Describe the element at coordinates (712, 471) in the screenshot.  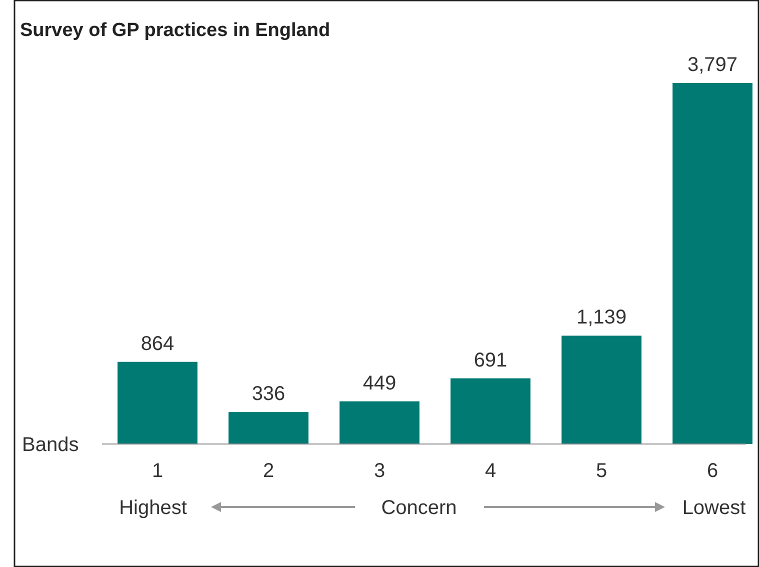
I see `x-tick-label: 6` at that location.